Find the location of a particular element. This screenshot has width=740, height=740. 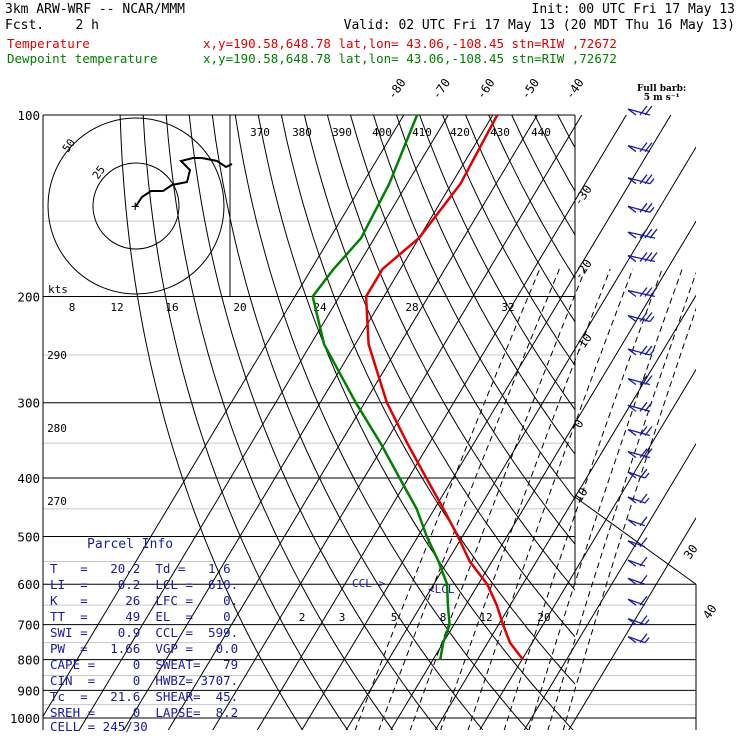

theta-label: 390 is located at coordinates (342, 132).